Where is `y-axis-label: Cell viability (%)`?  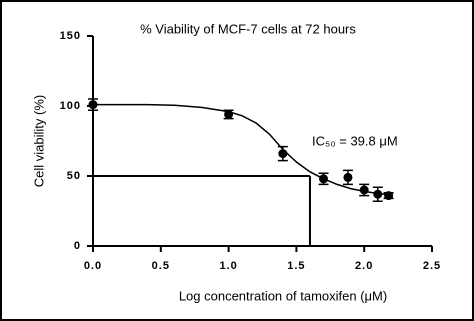
y-axis-label: Cell viability (%) is located at coordinates (38, 141).